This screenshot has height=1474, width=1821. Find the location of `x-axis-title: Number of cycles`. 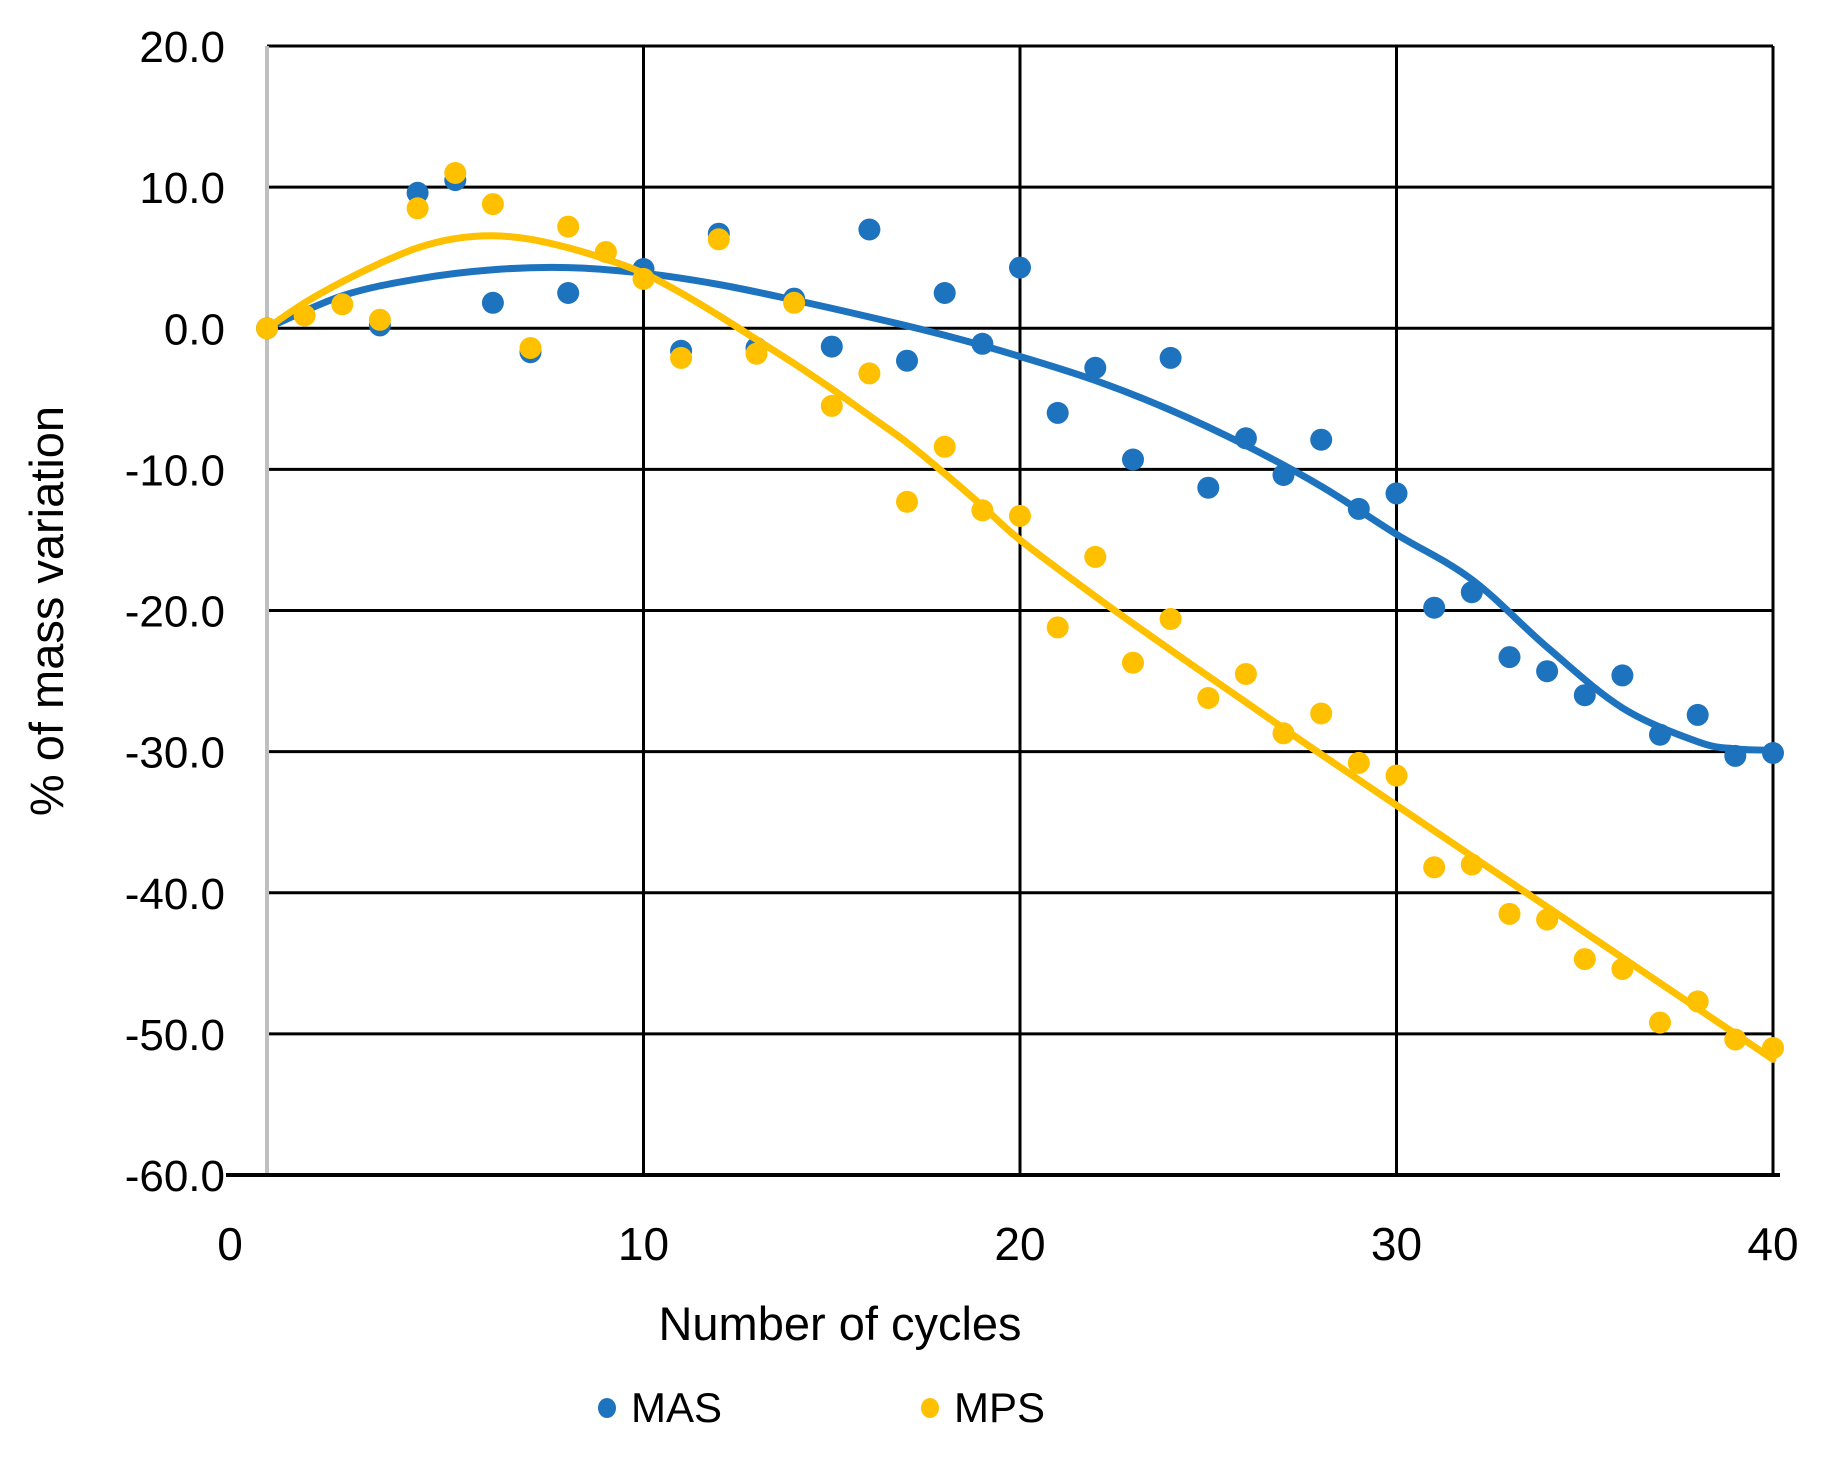

x-axis-title: Number of cycles is located at coordinates (840, 1323).